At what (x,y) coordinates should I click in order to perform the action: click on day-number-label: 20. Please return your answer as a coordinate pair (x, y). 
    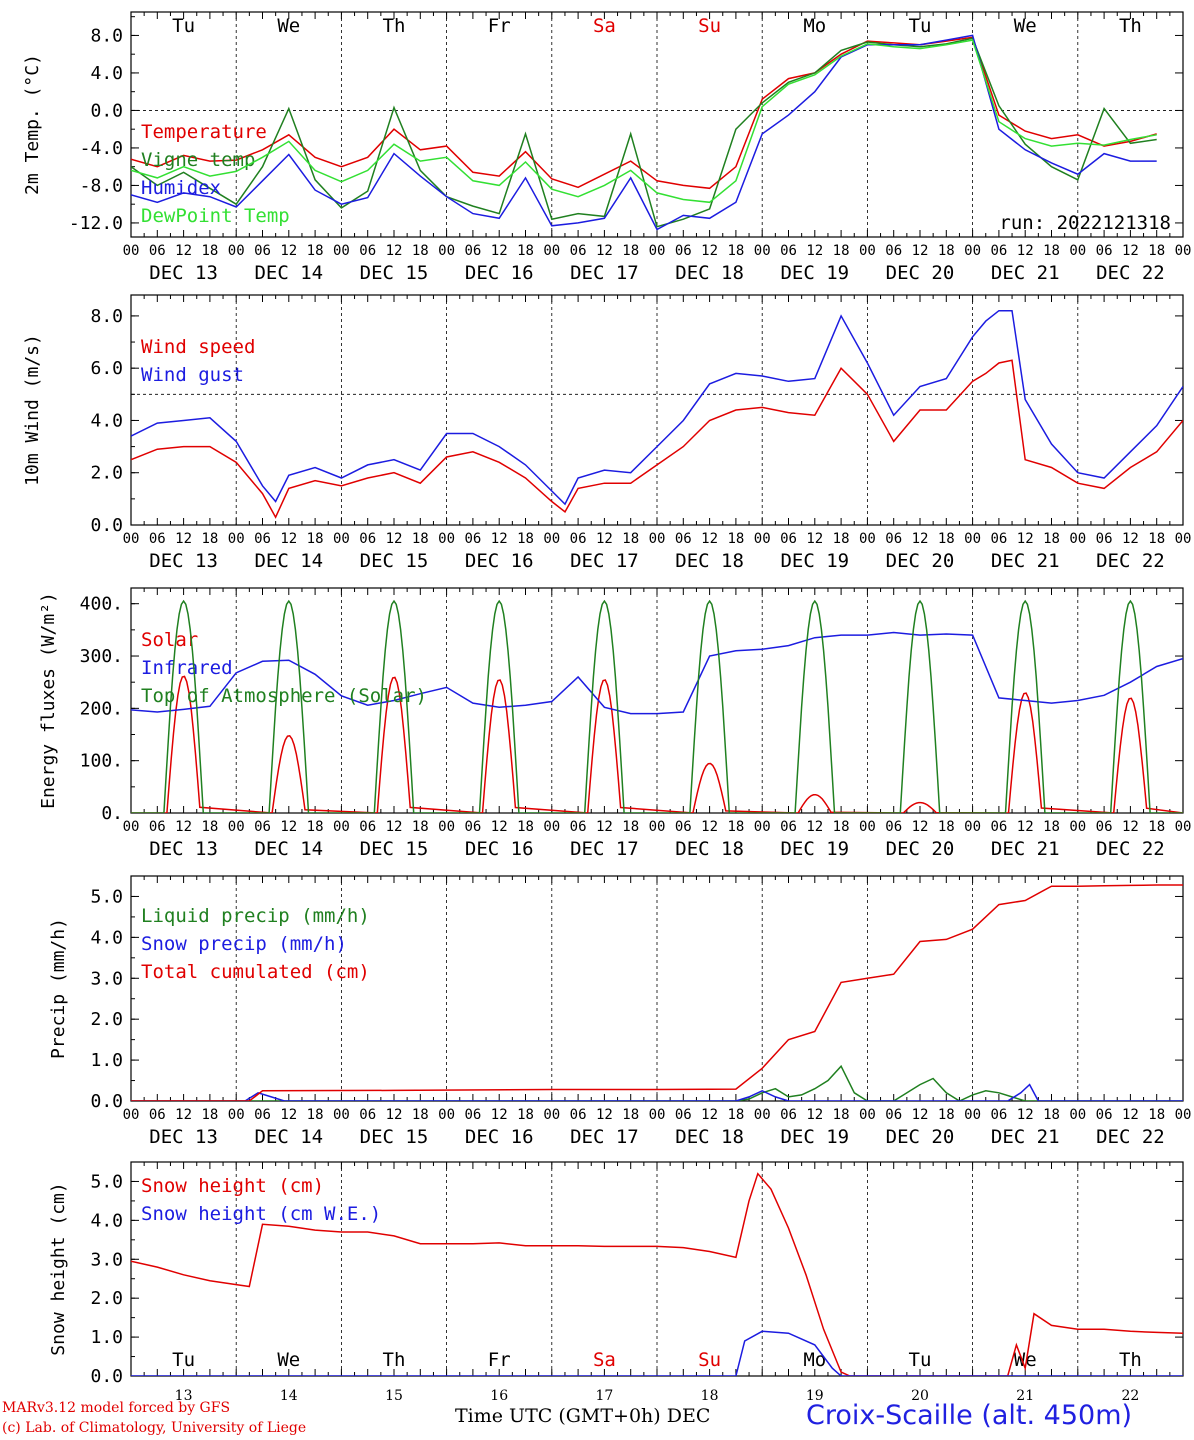
    Looking at the image, I should click on (920, 1396).